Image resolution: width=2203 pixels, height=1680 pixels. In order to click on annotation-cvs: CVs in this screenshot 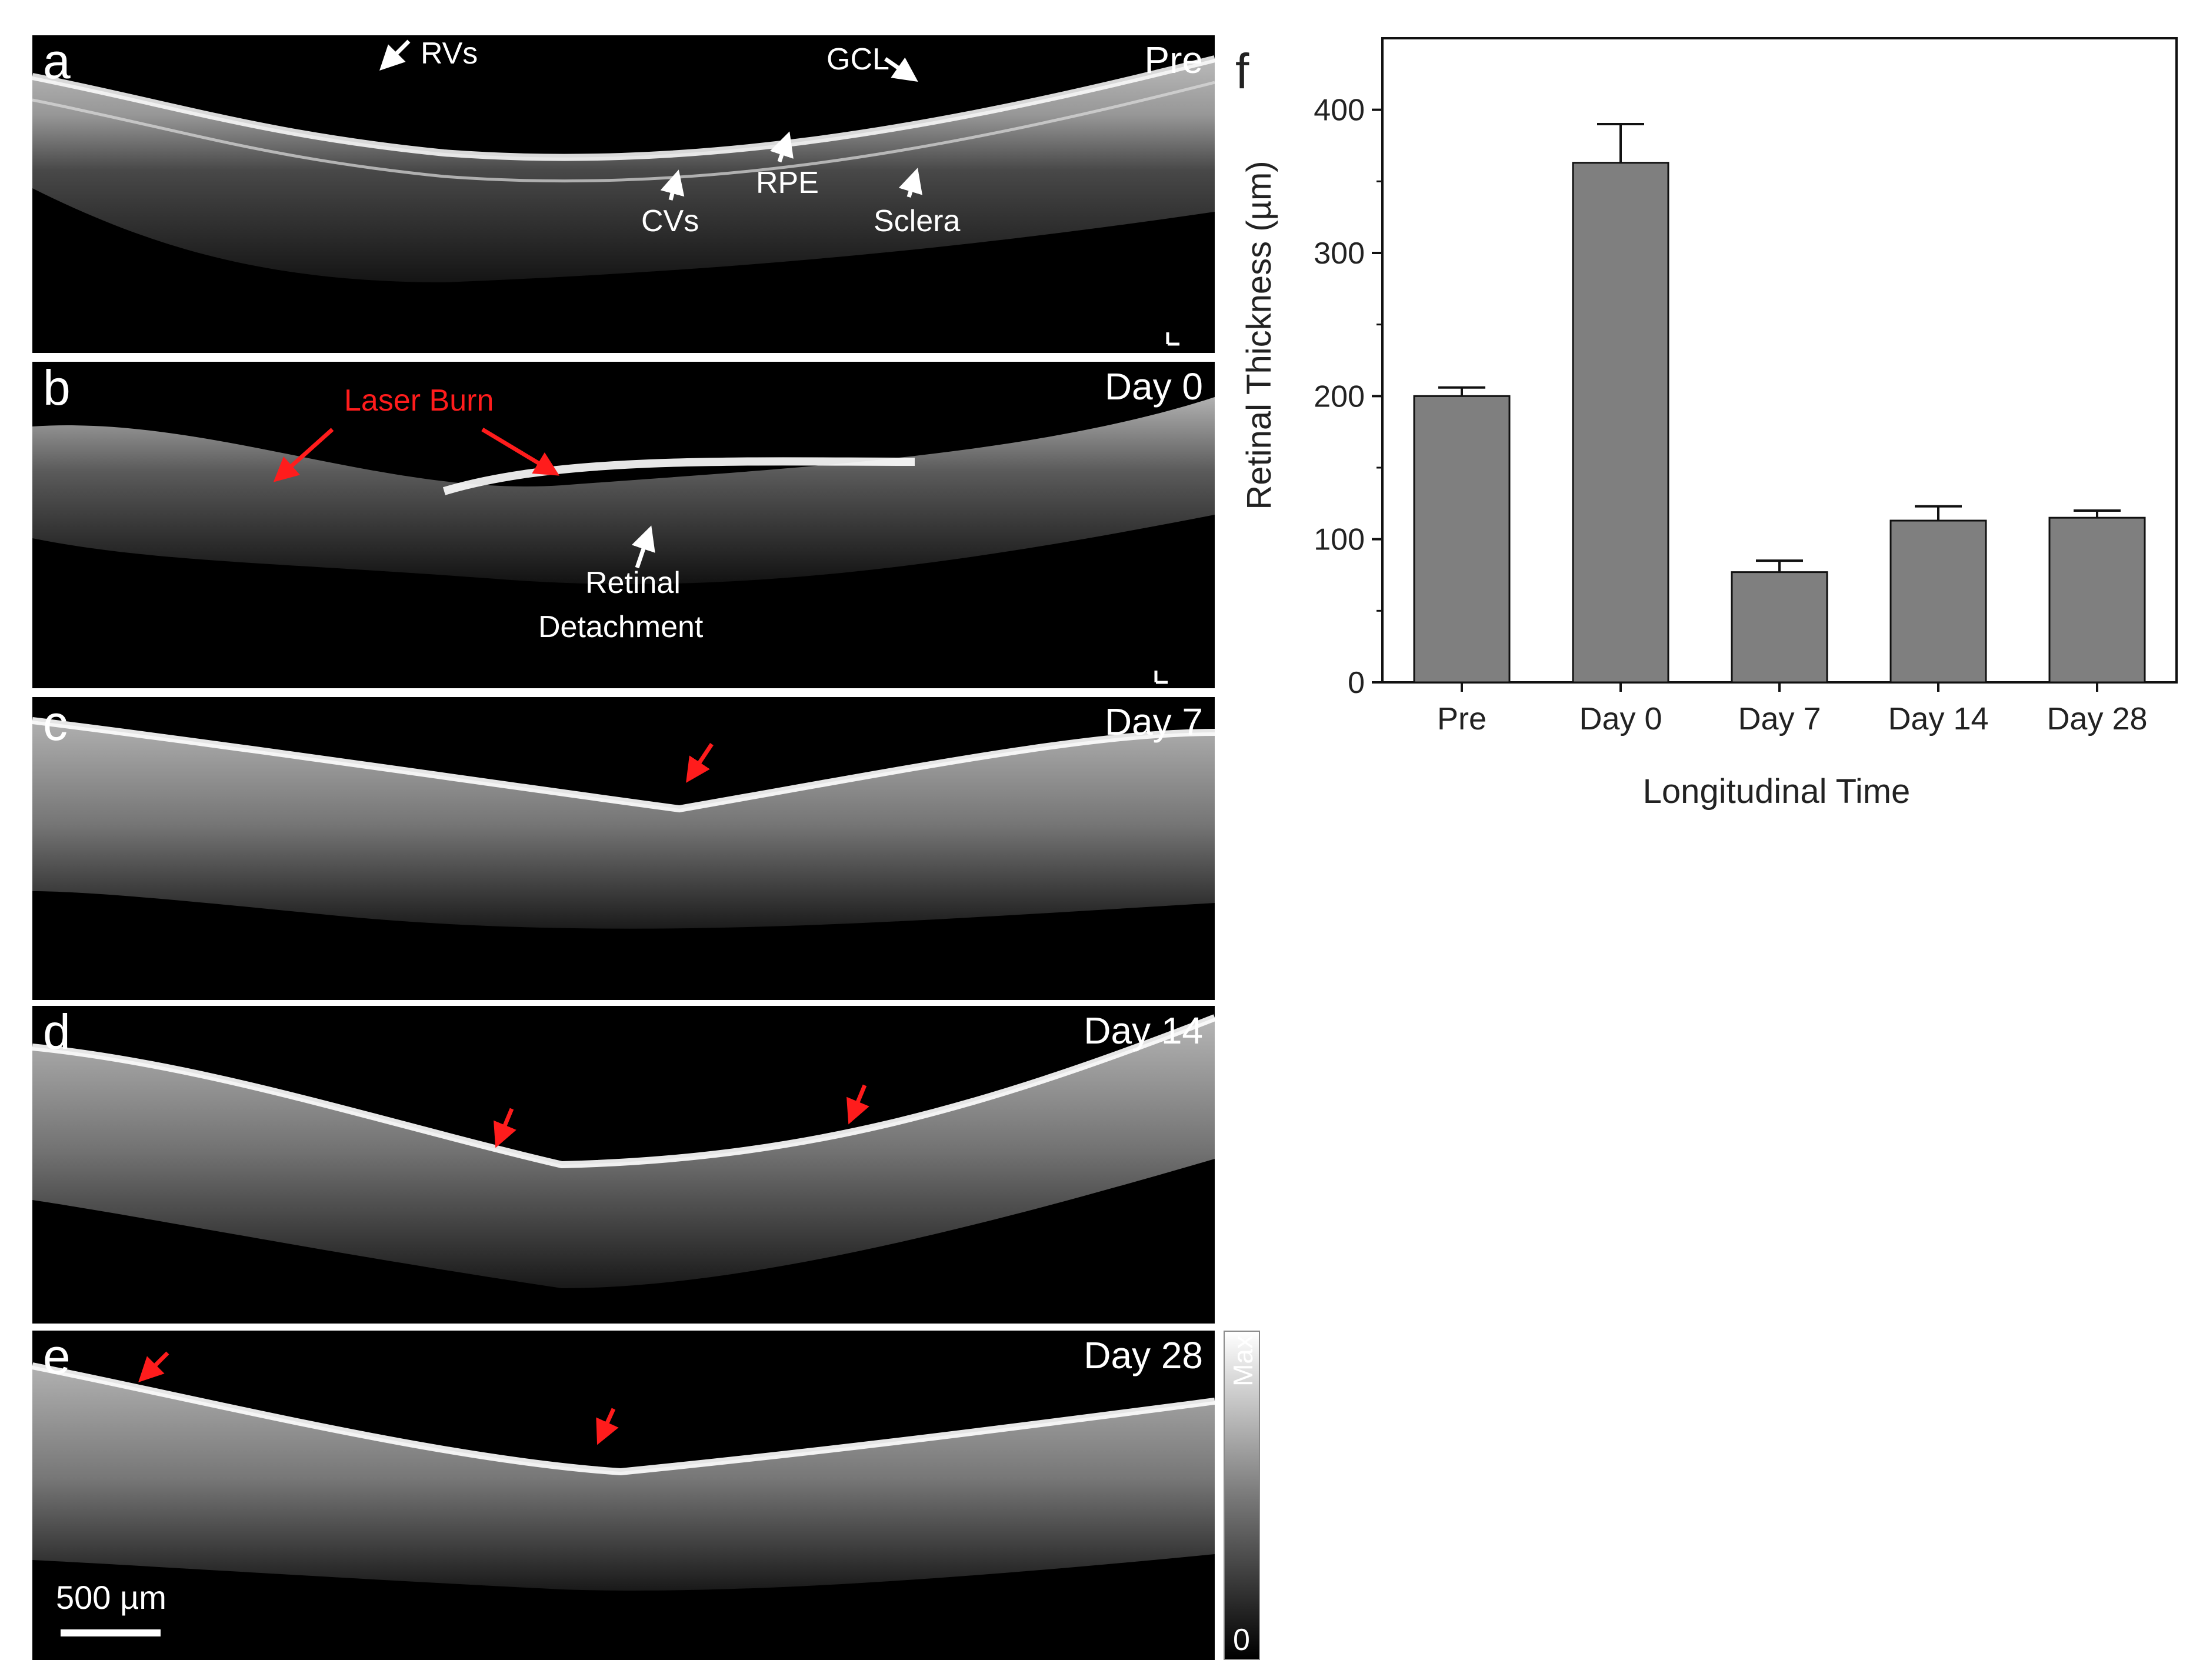, I will do `click(670, 221)`.